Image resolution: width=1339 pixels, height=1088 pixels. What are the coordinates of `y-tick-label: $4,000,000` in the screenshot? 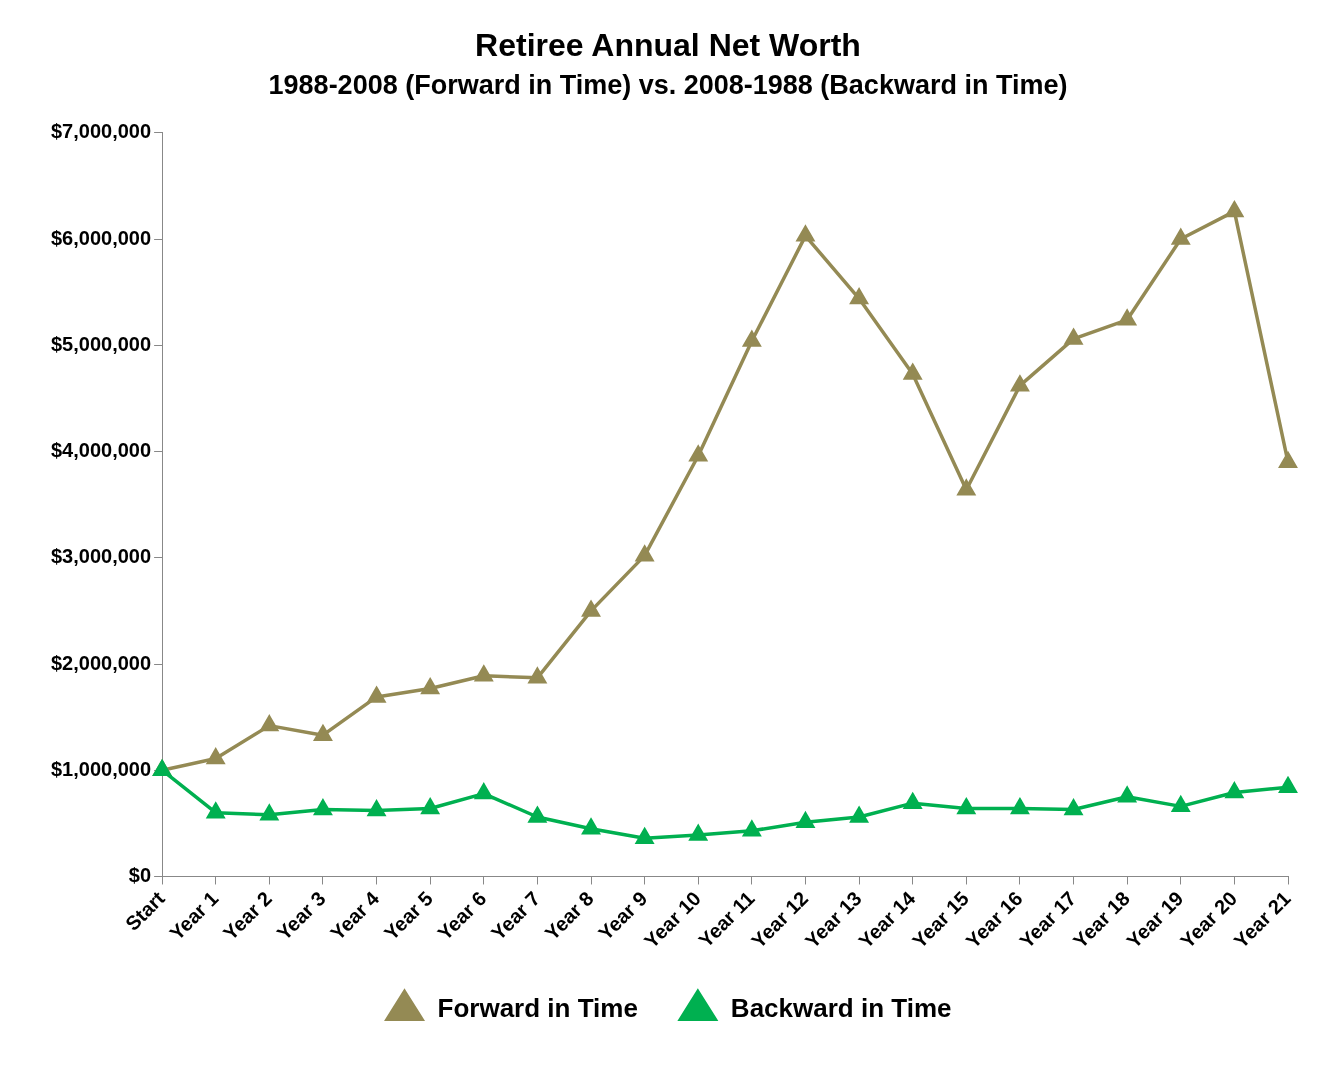 It's located at (101, 450).